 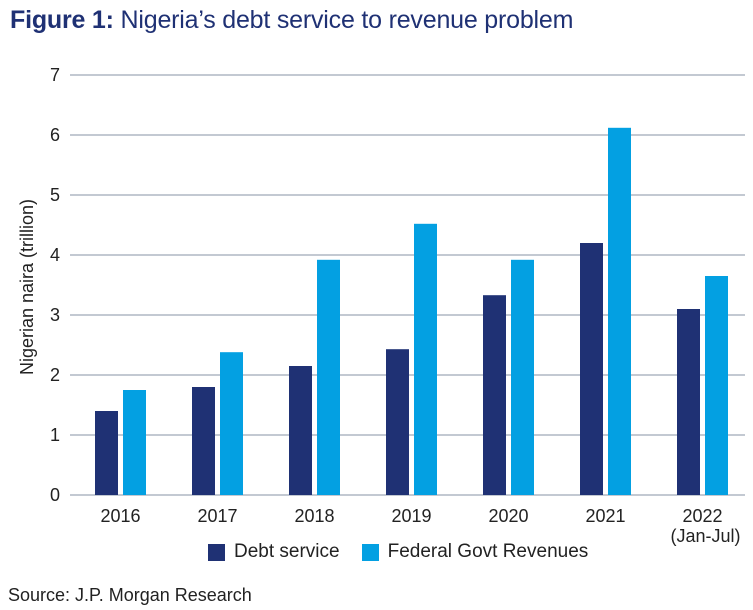 I want to click on legend-item-revenues: Federal Govt Revenues, so click(x=475, y=552).